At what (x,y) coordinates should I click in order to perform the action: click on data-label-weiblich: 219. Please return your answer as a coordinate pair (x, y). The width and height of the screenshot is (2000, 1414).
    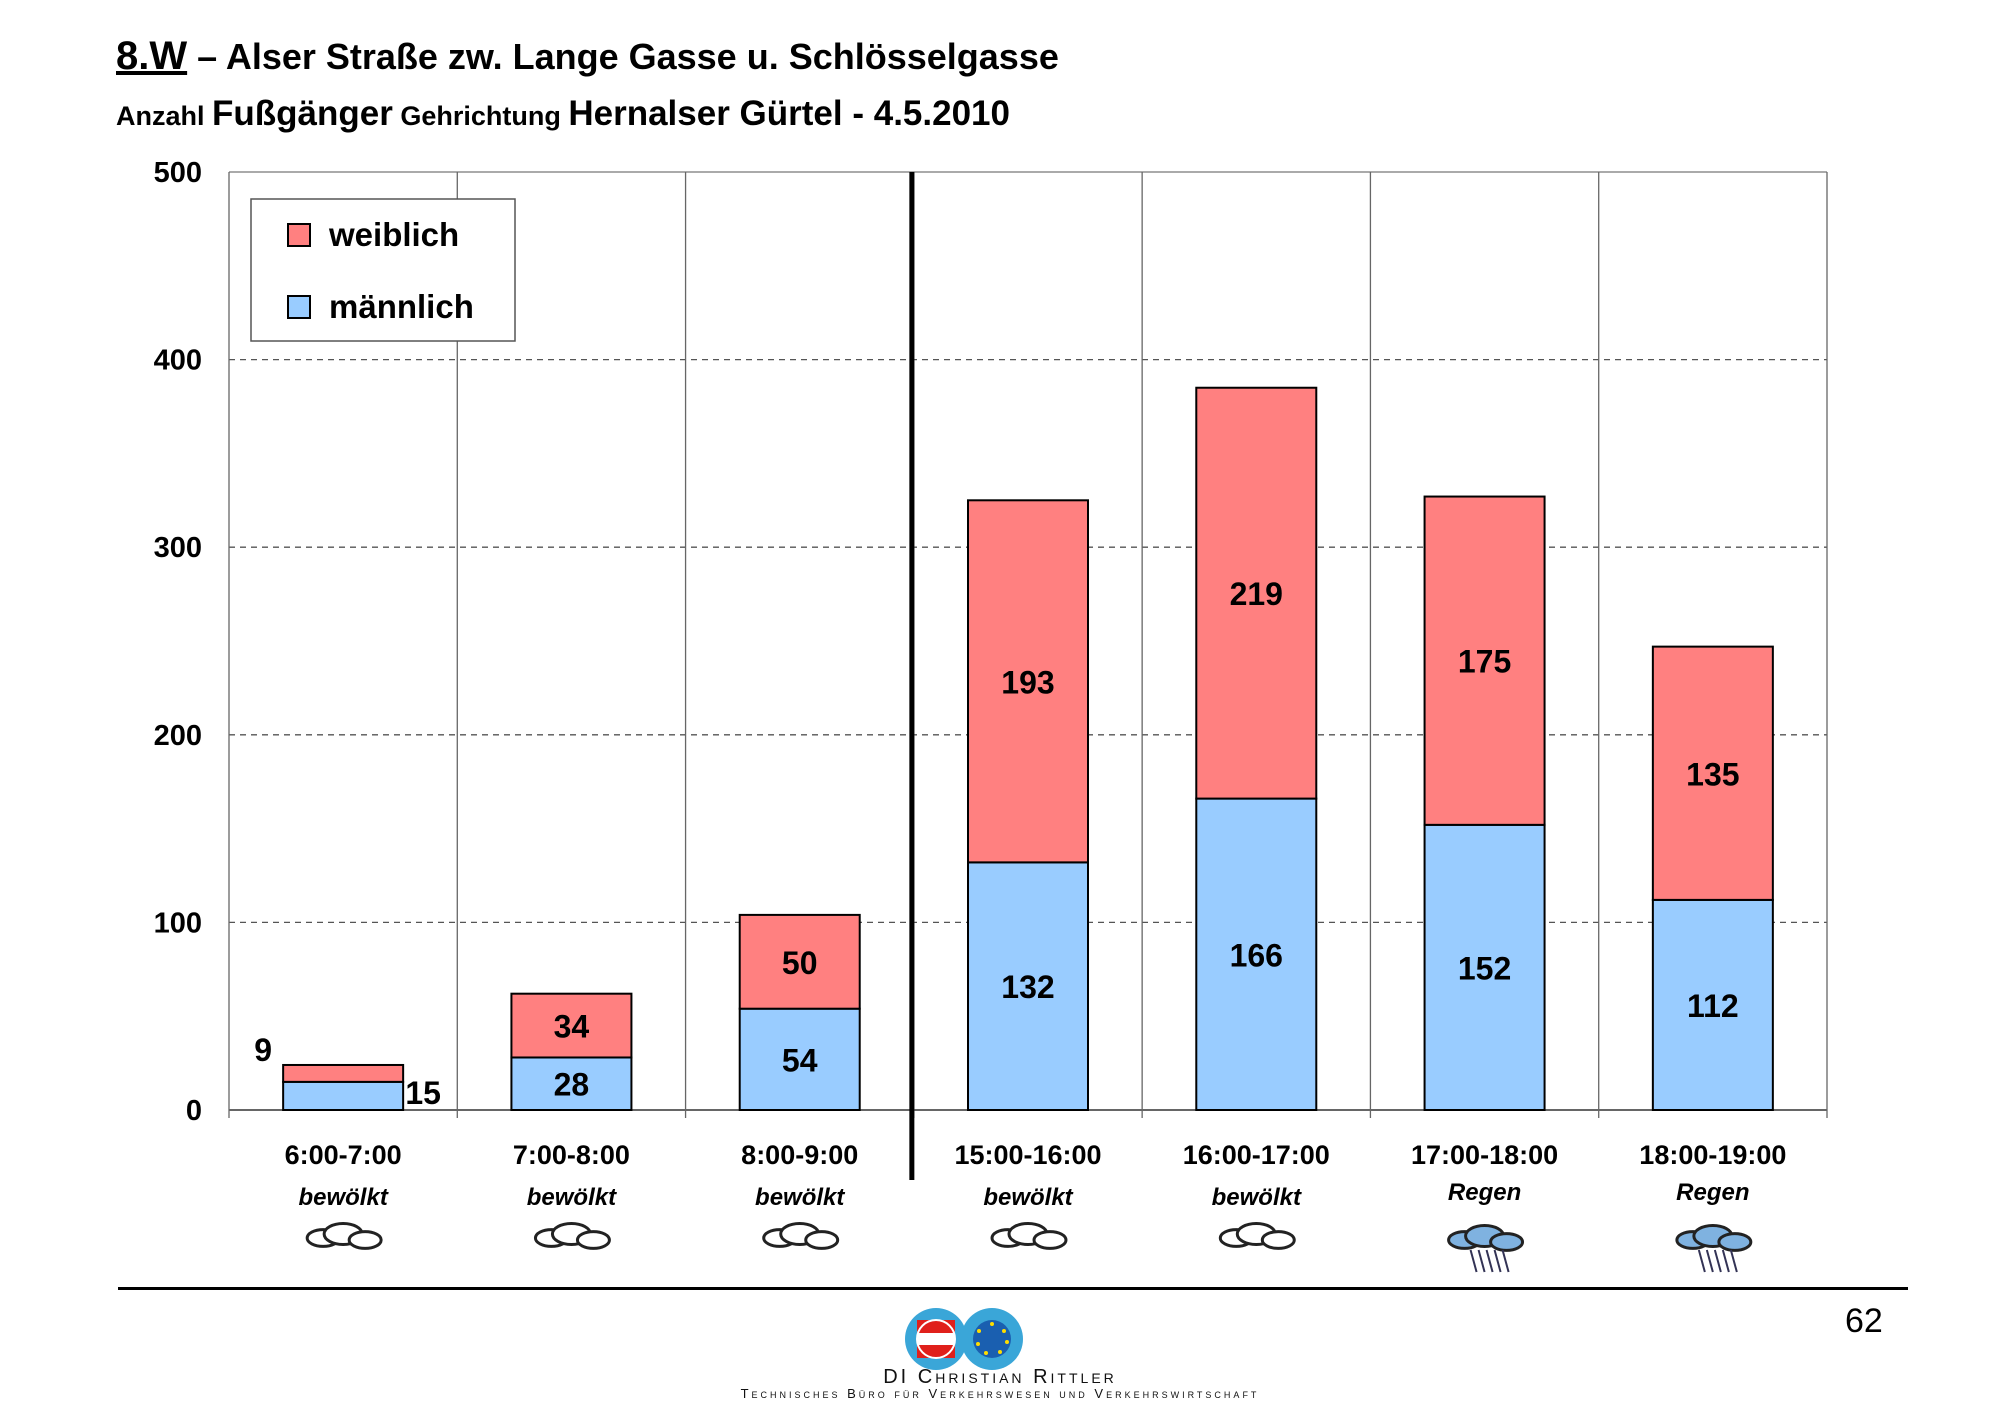
    Looking at the image, I should click on (1256, 594).